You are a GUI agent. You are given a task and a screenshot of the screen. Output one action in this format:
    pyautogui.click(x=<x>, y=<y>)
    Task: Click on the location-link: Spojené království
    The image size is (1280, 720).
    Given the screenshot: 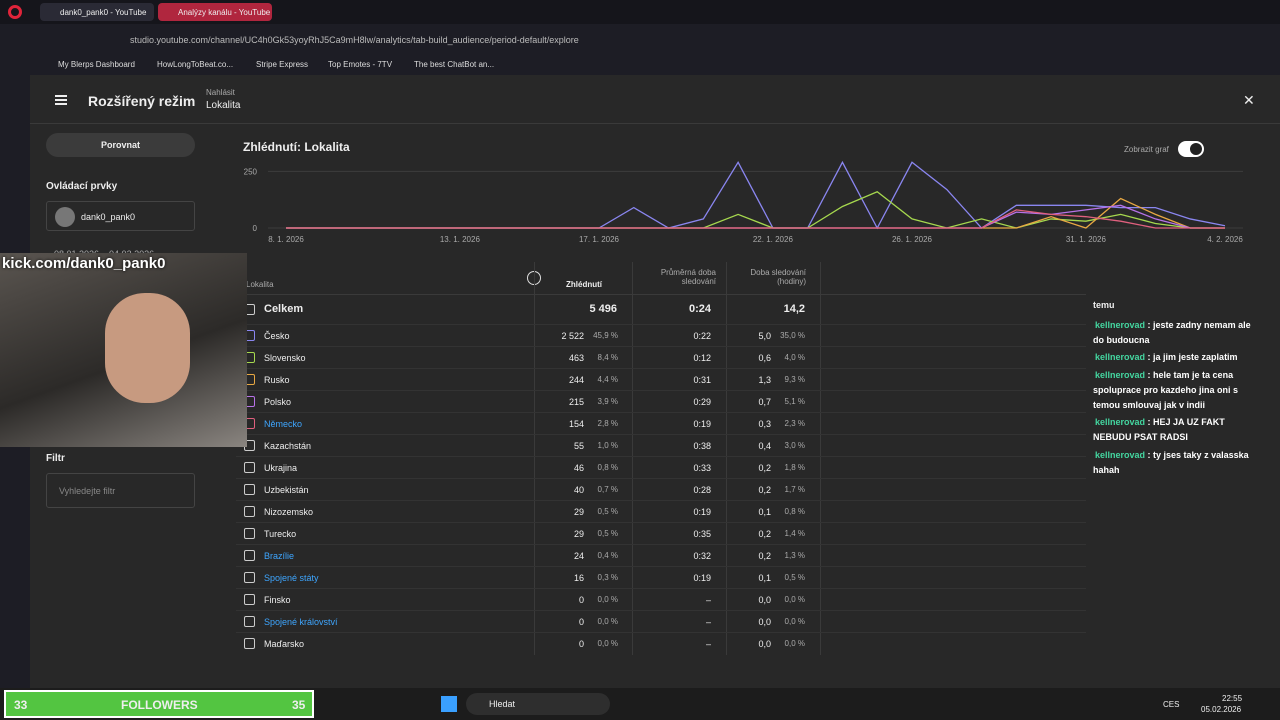 What is the action you would take?
    pyautogui.click(x=301, y=622)
    